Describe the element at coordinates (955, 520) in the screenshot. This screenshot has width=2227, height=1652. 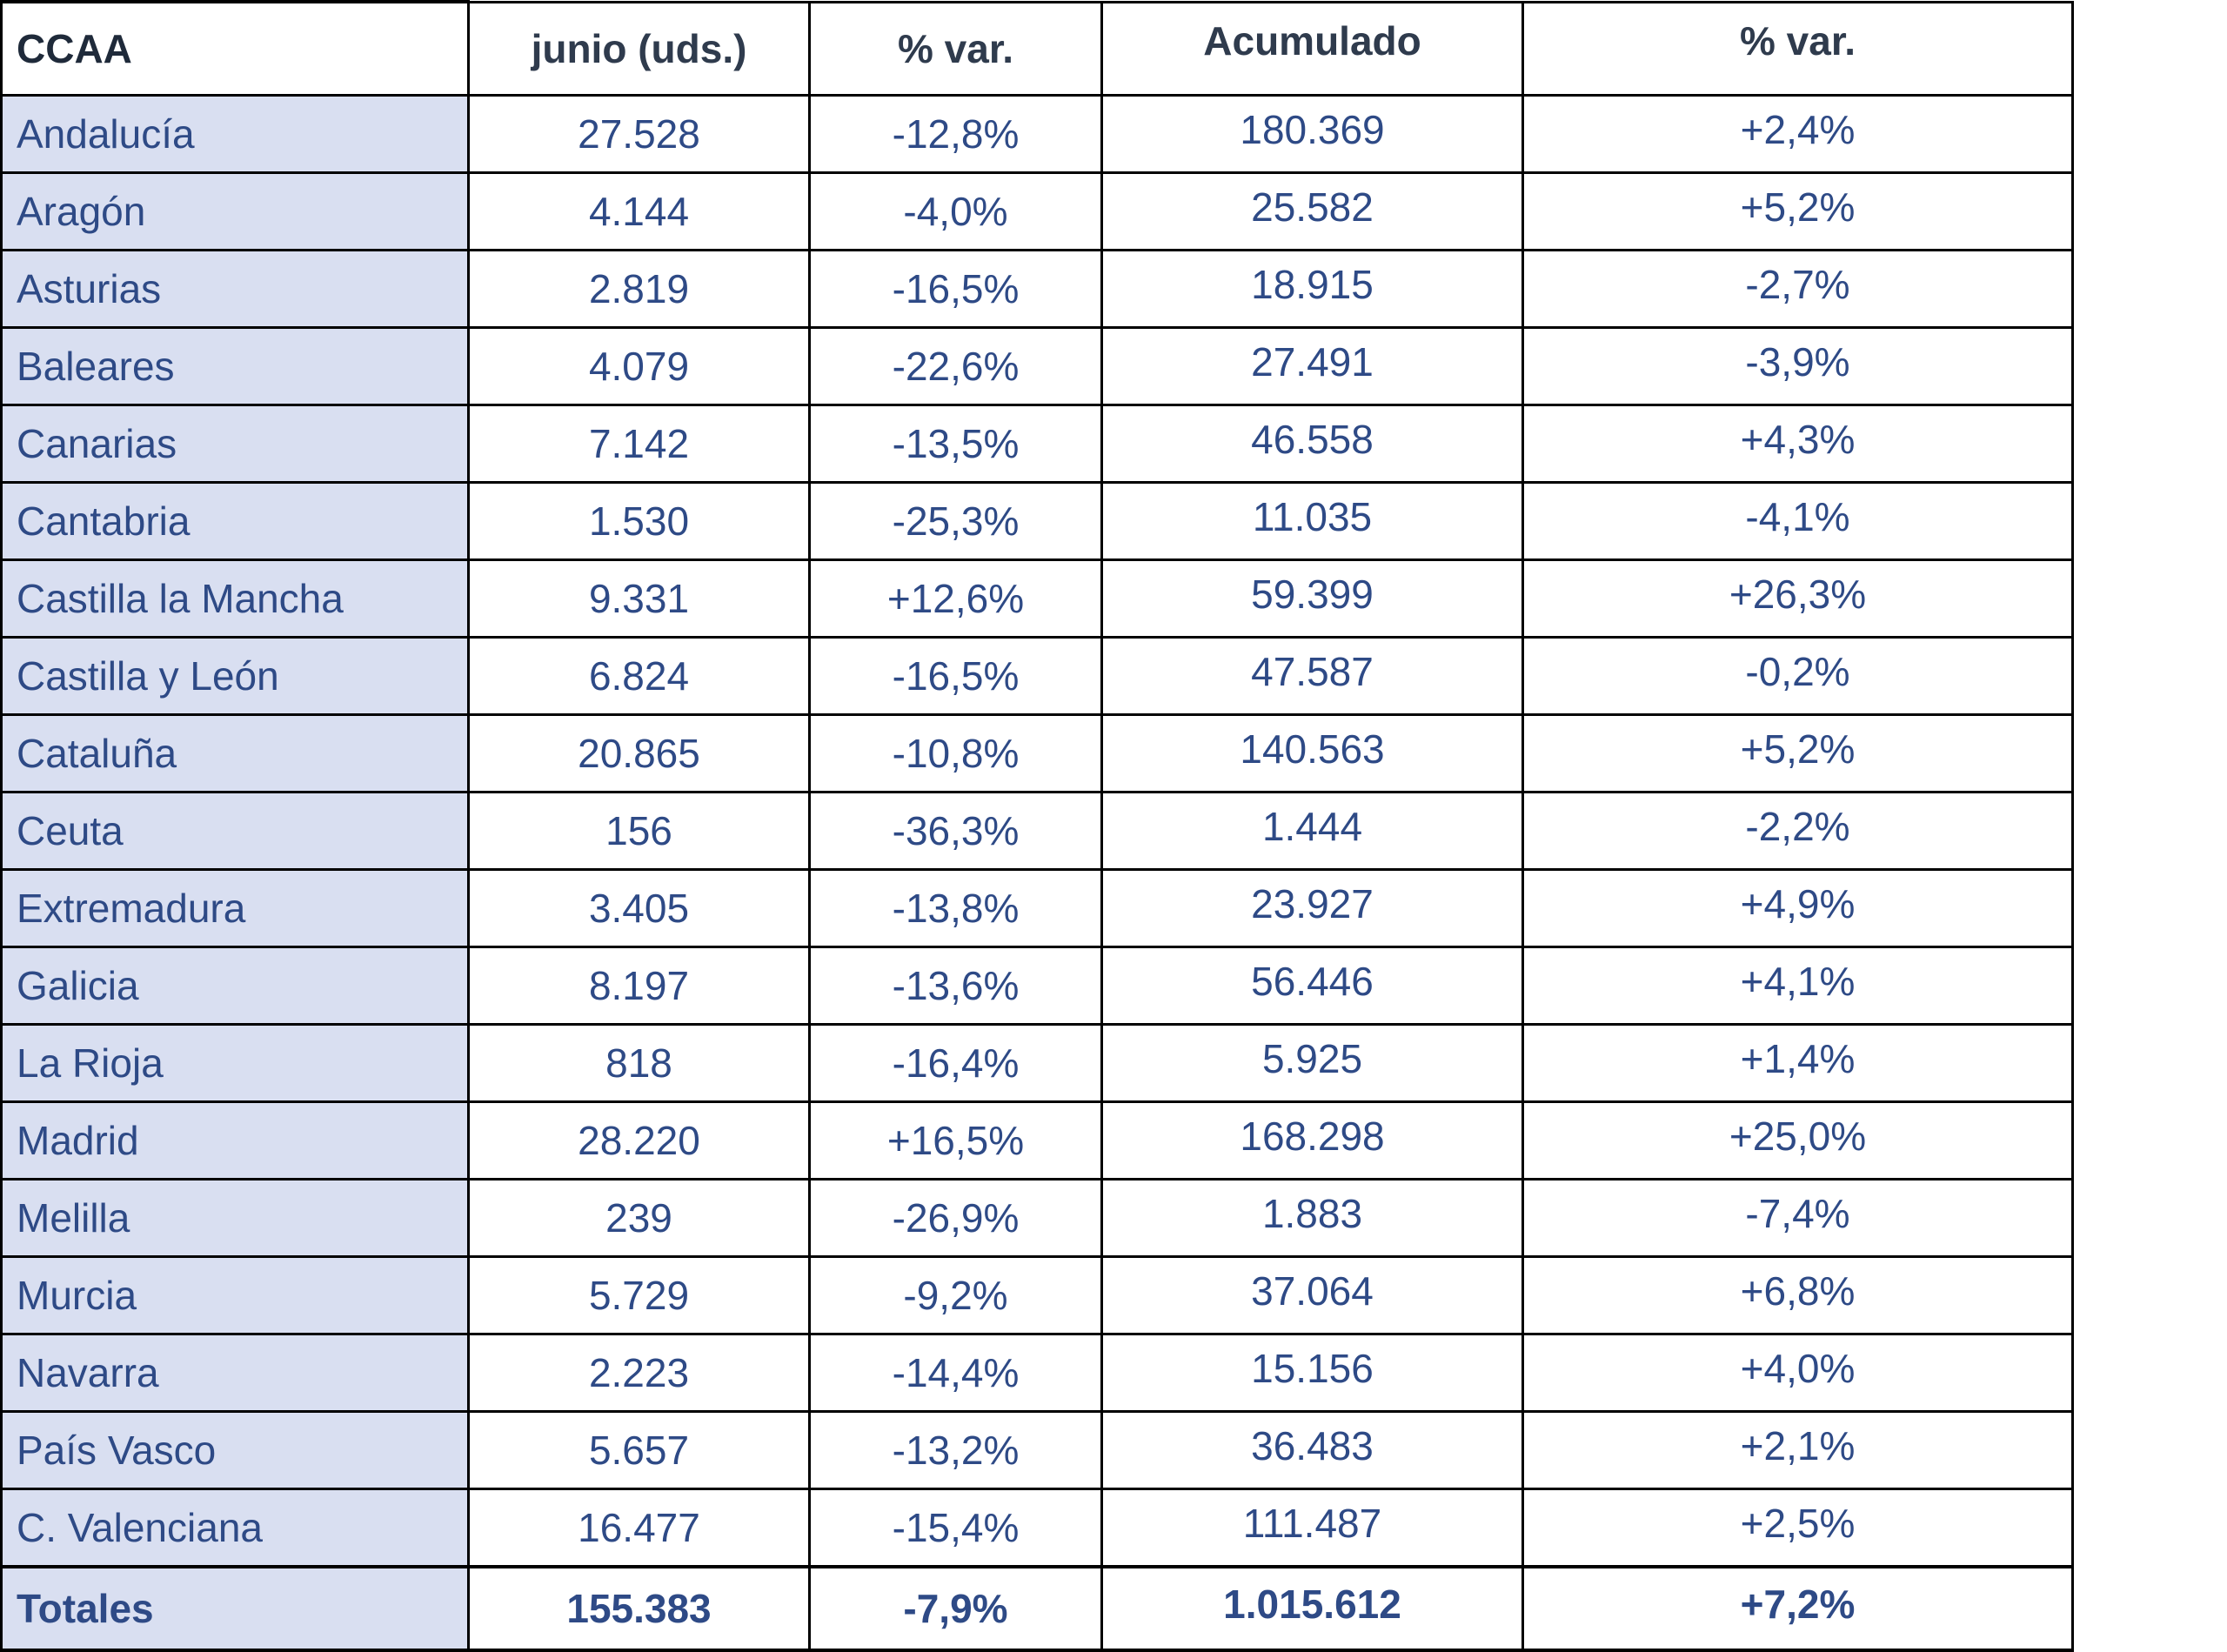
I see `june-variation-cell: -25,3%` at that location.